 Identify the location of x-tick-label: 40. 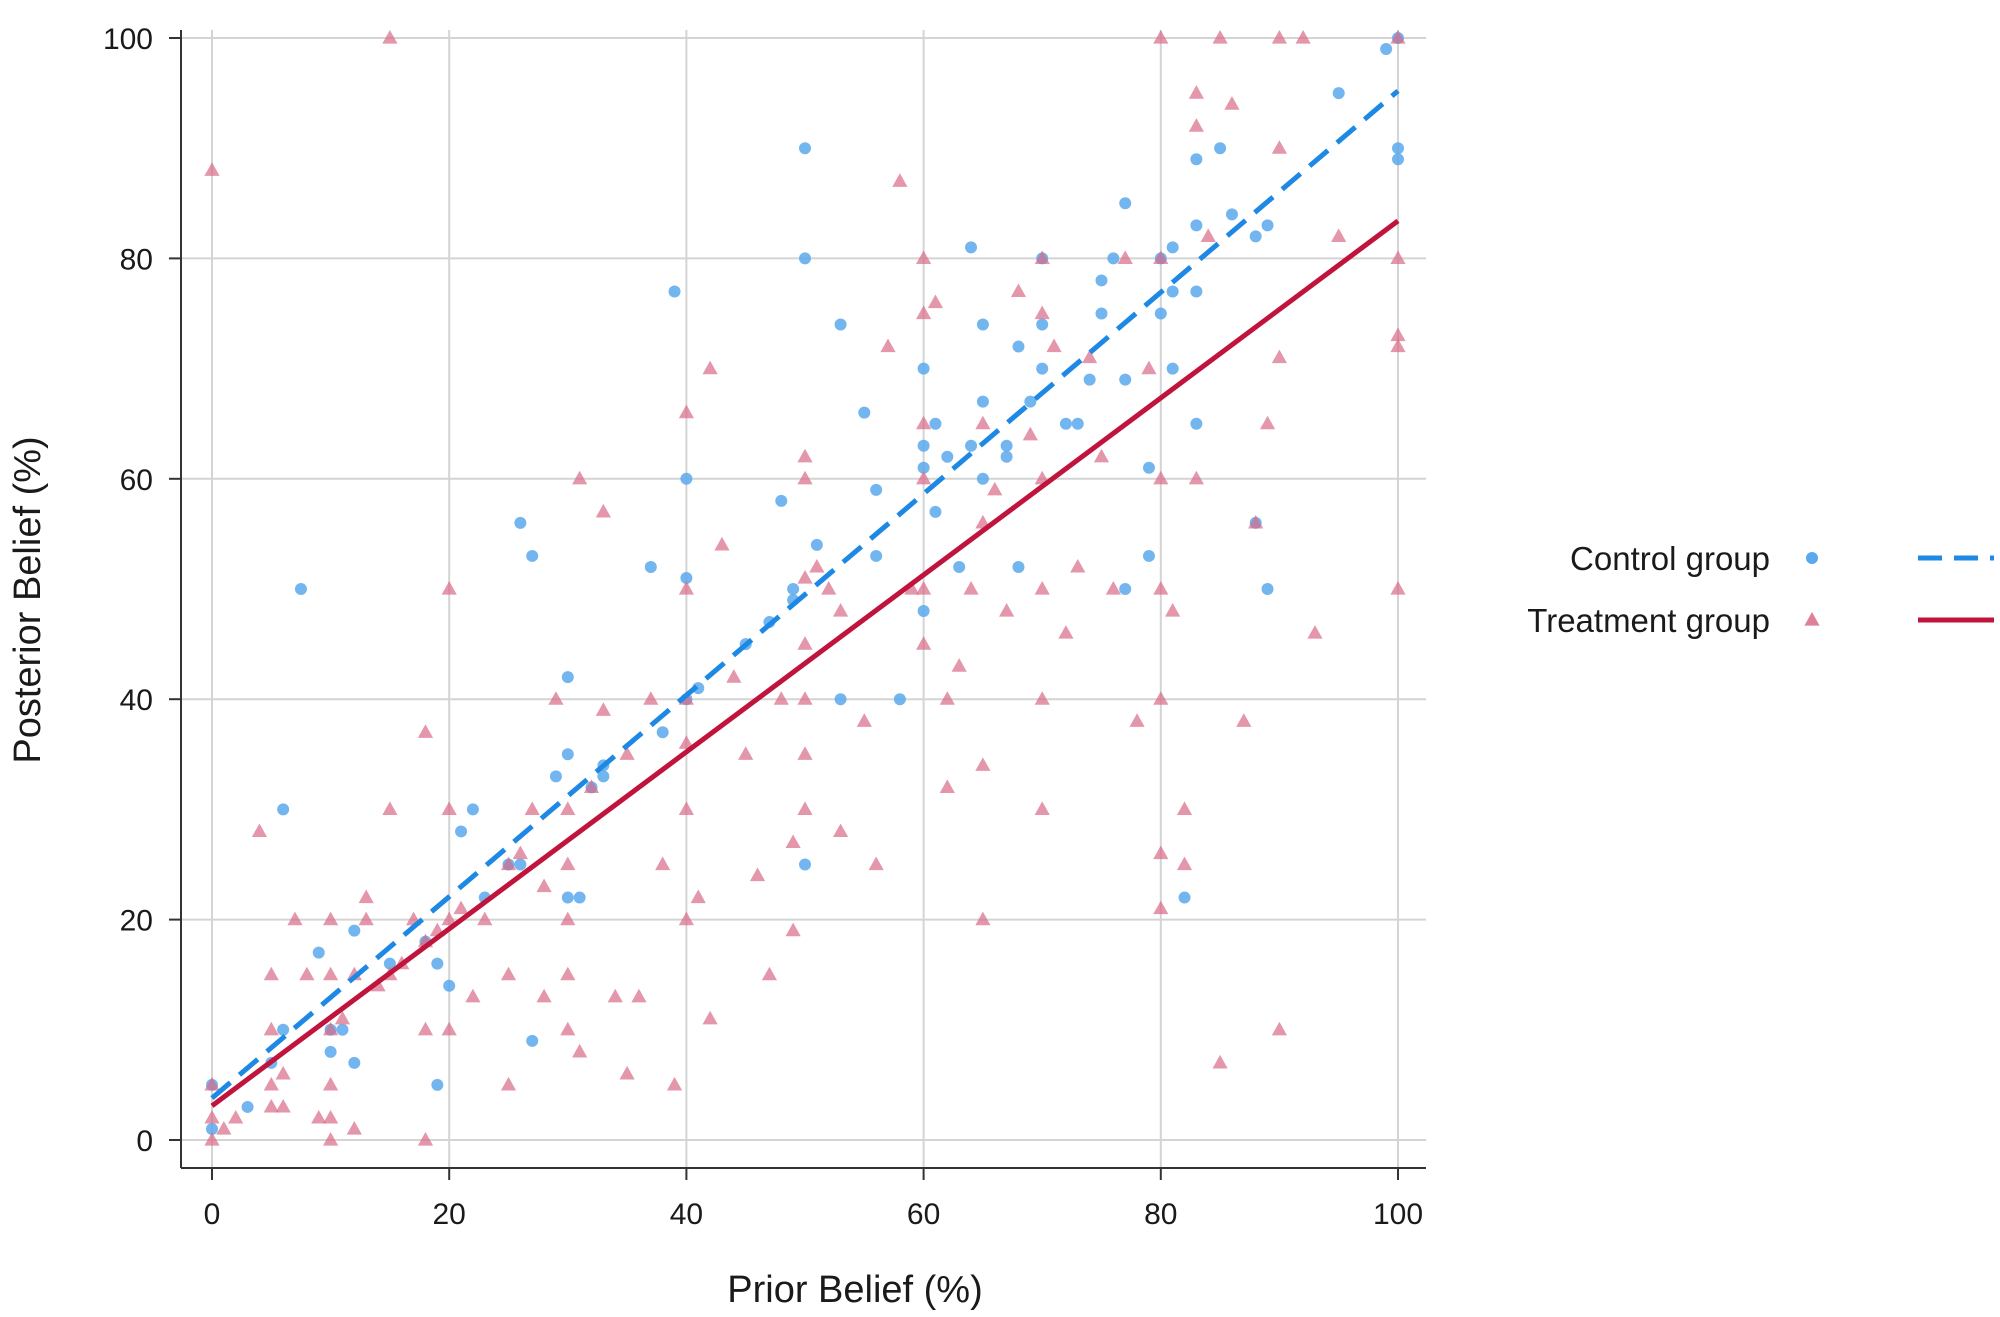
(686, 1214).